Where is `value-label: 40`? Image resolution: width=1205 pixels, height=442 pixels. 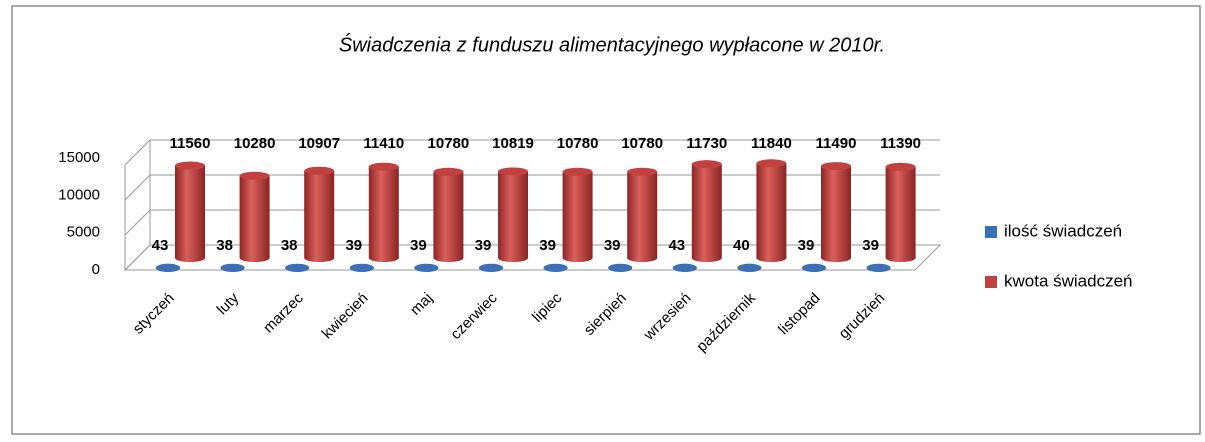
value-label: 40 is located at coordinates (741, 245).